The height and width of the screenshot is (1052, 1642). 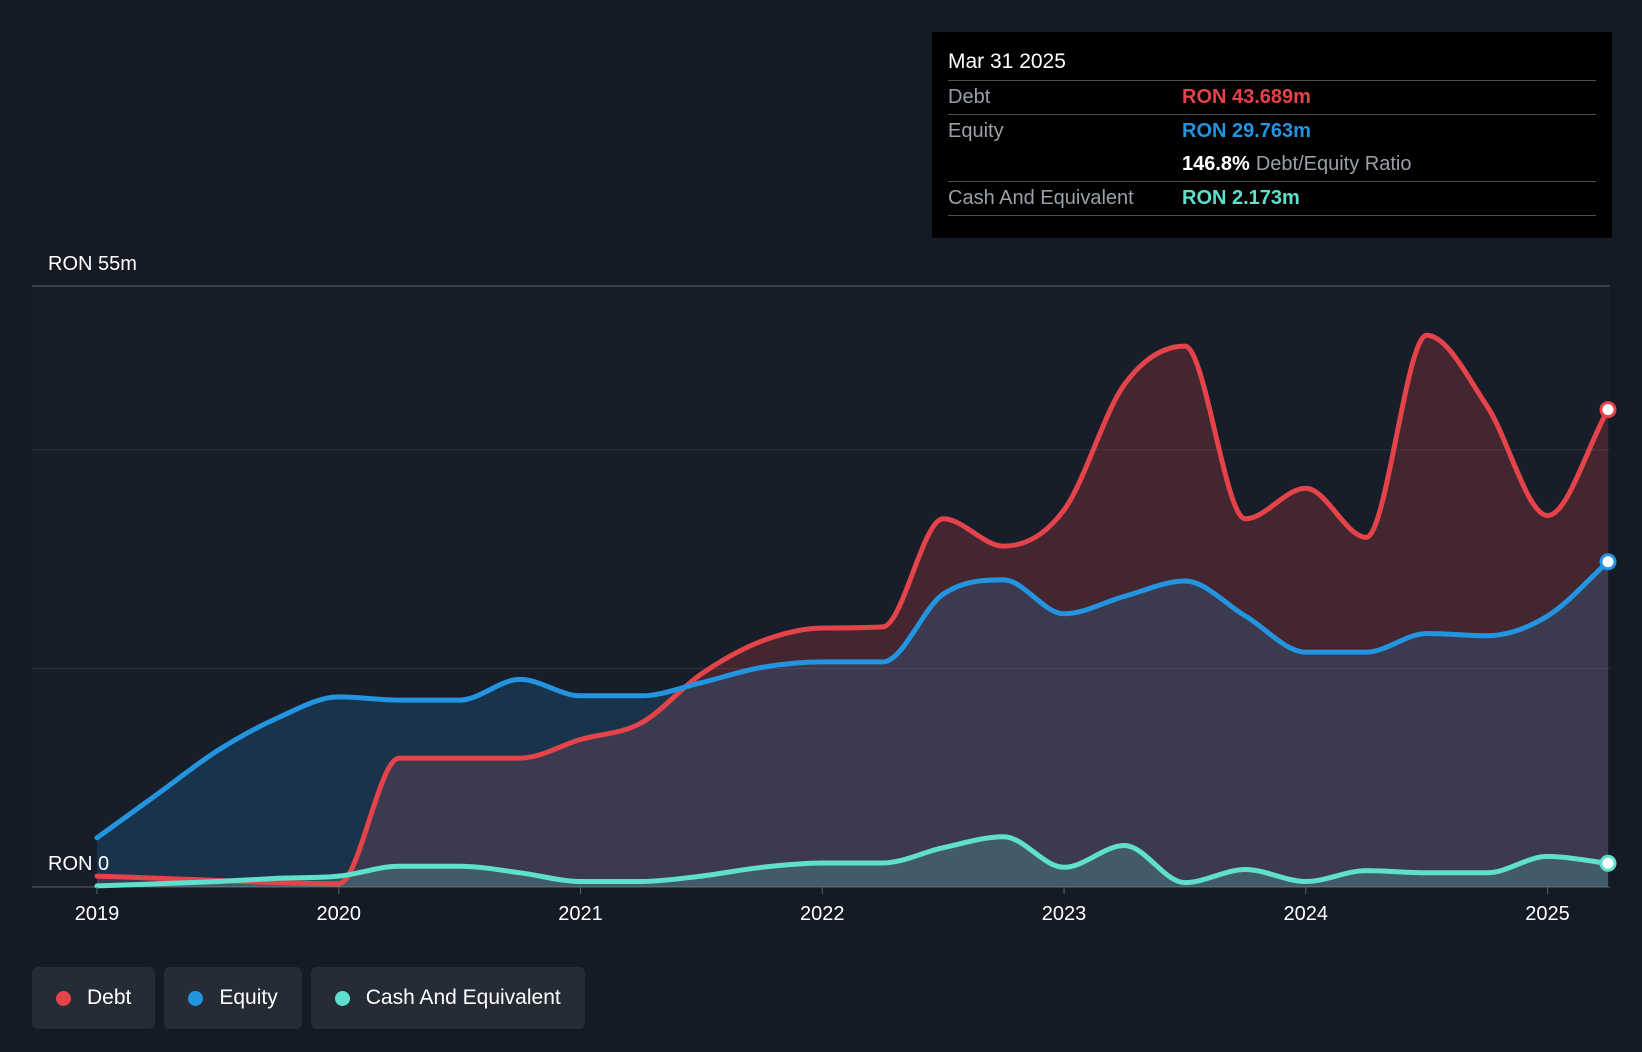 I want to click on tooltip-date: Mar 31 2025, so click(x=1272, y=62).